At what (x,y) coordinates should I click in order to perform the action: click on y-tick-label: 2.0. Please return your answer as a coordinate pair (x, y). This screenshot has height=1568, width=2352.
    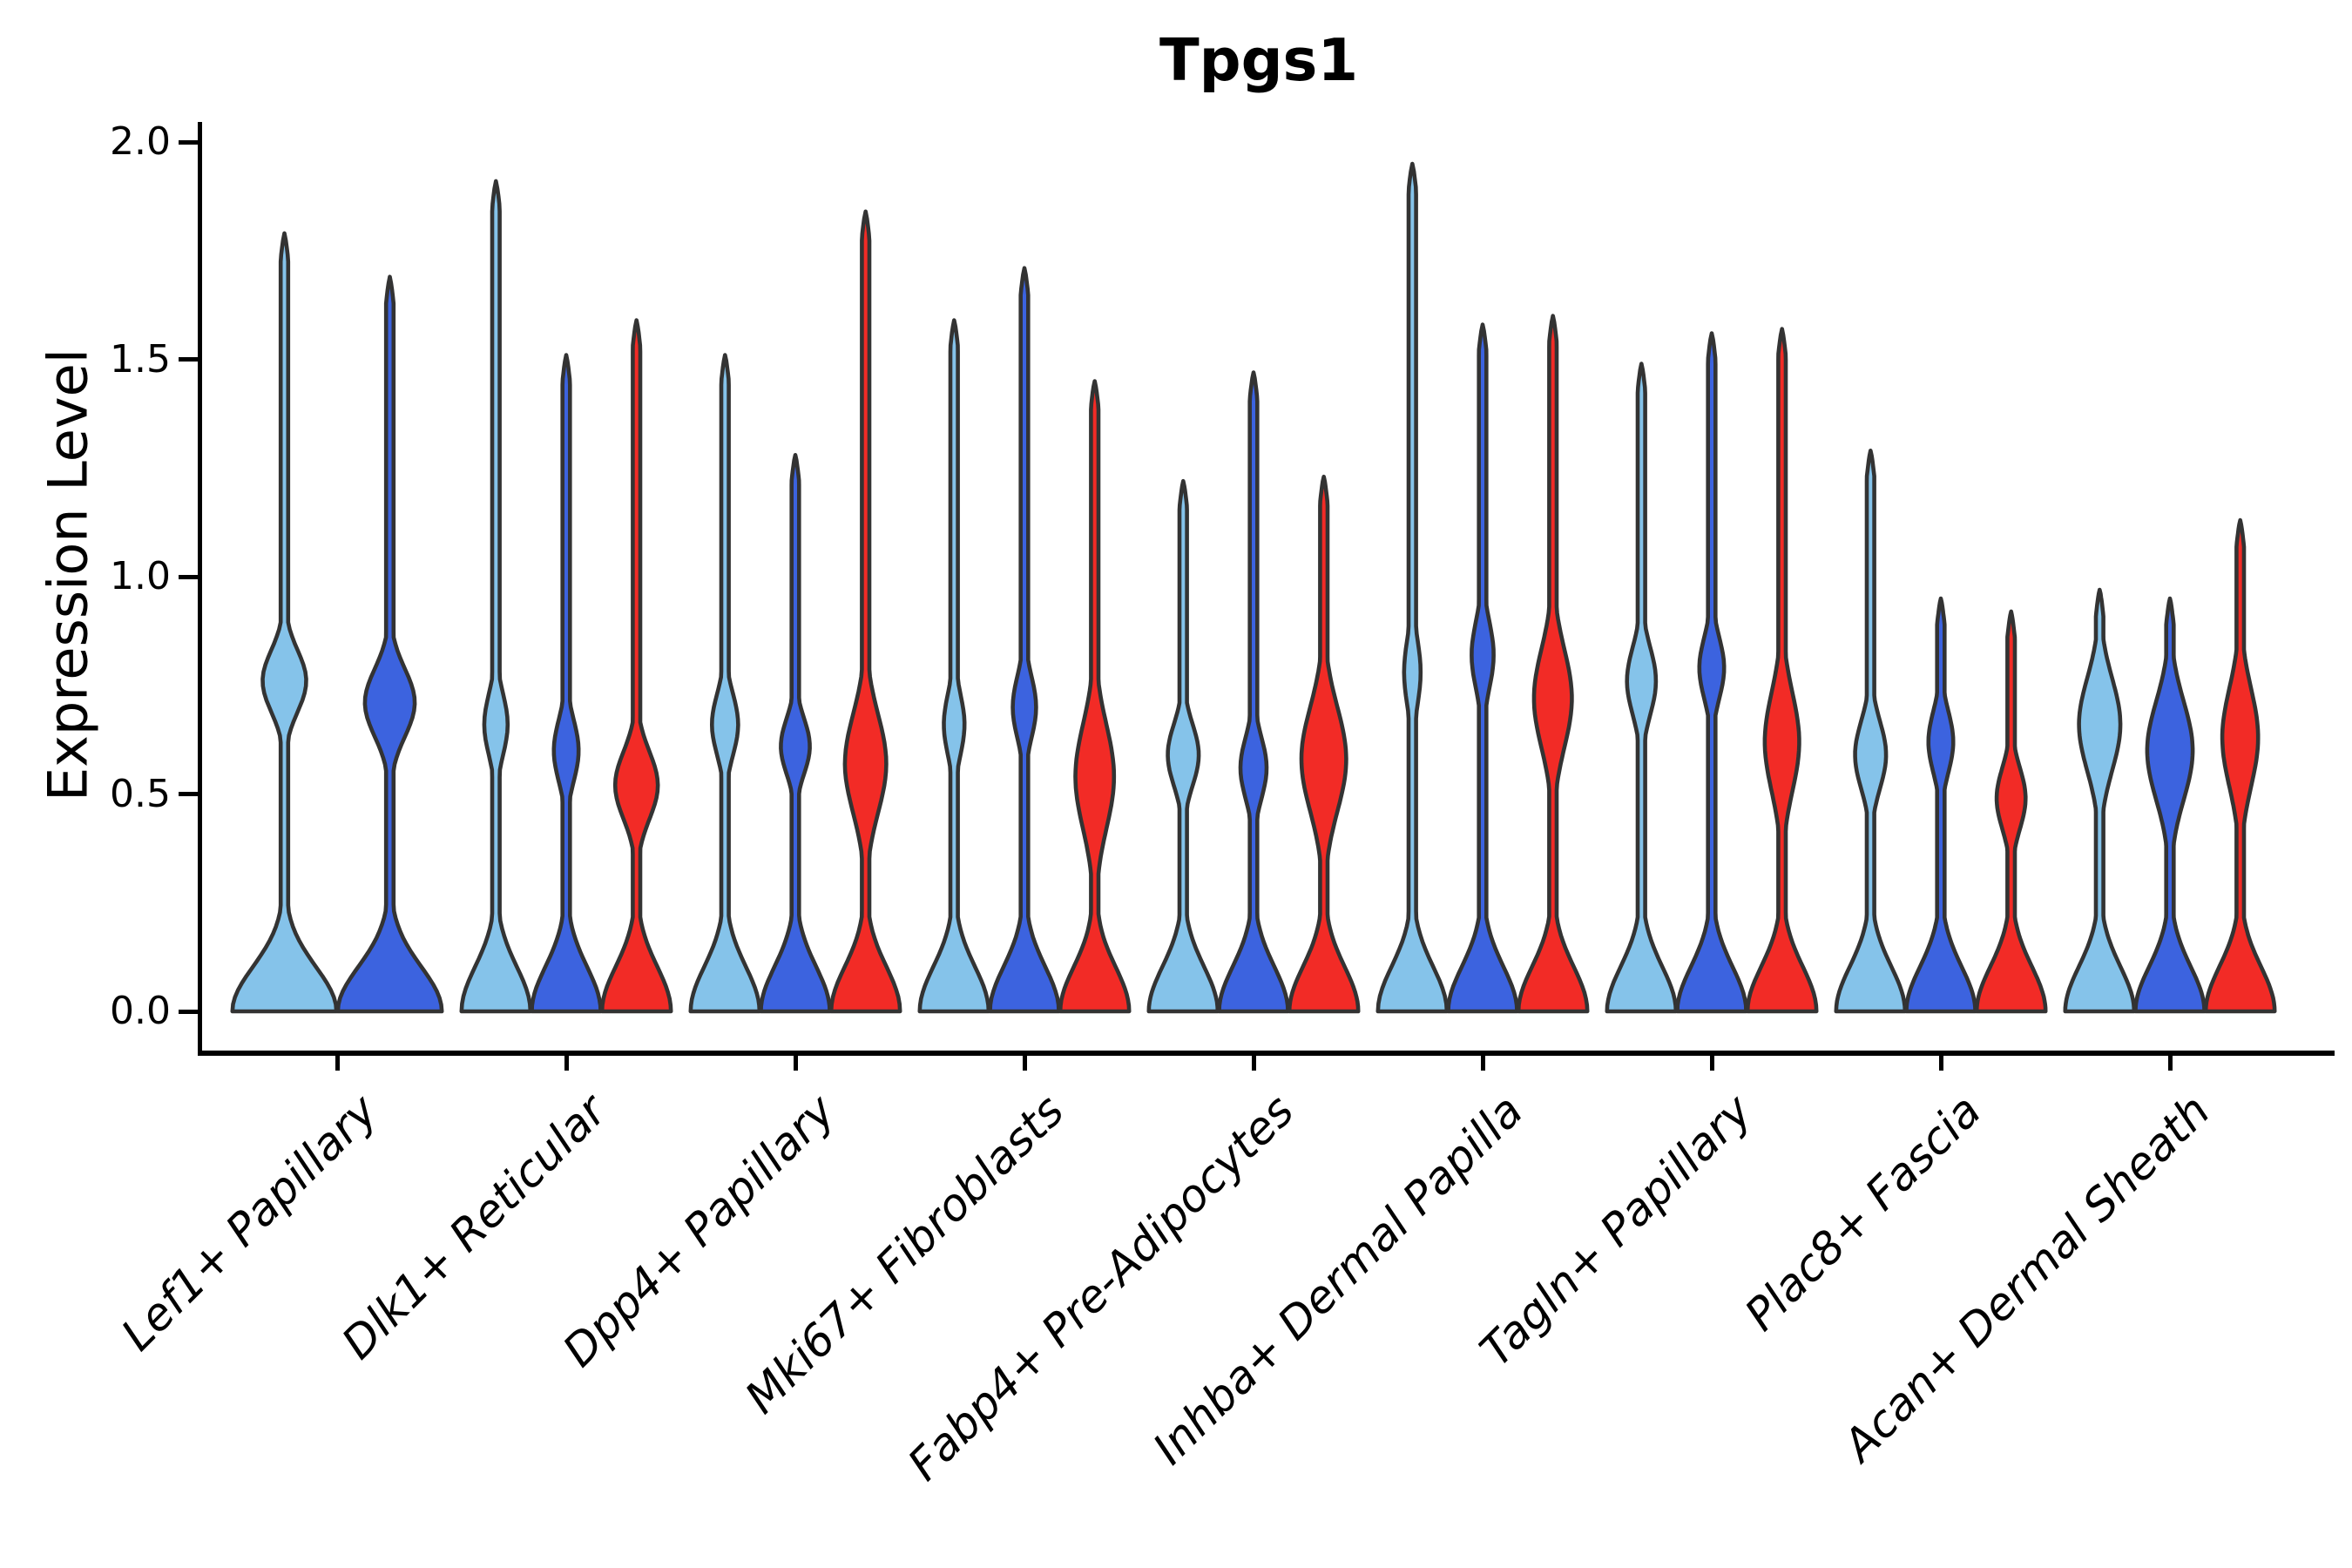
    Looking at the image, I should click on (140, 141).